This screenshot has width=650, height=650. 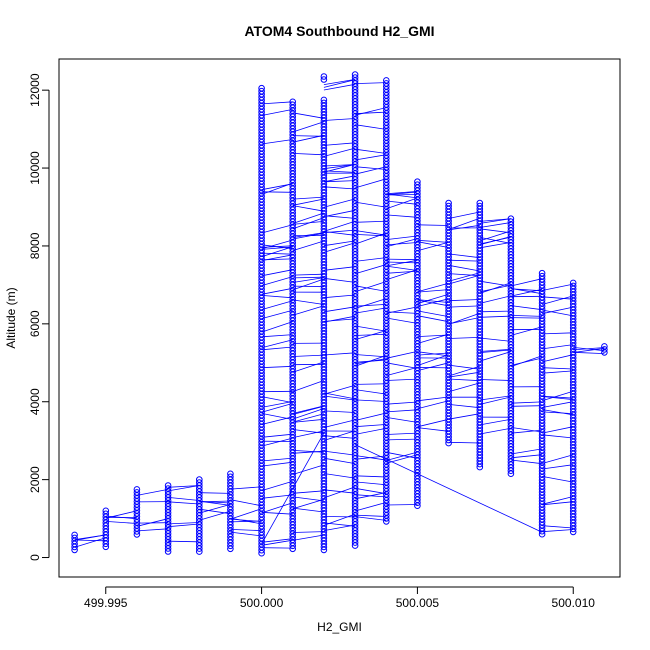 I want to click on x-tick-label: 500.005, so click(x=418, y=603).